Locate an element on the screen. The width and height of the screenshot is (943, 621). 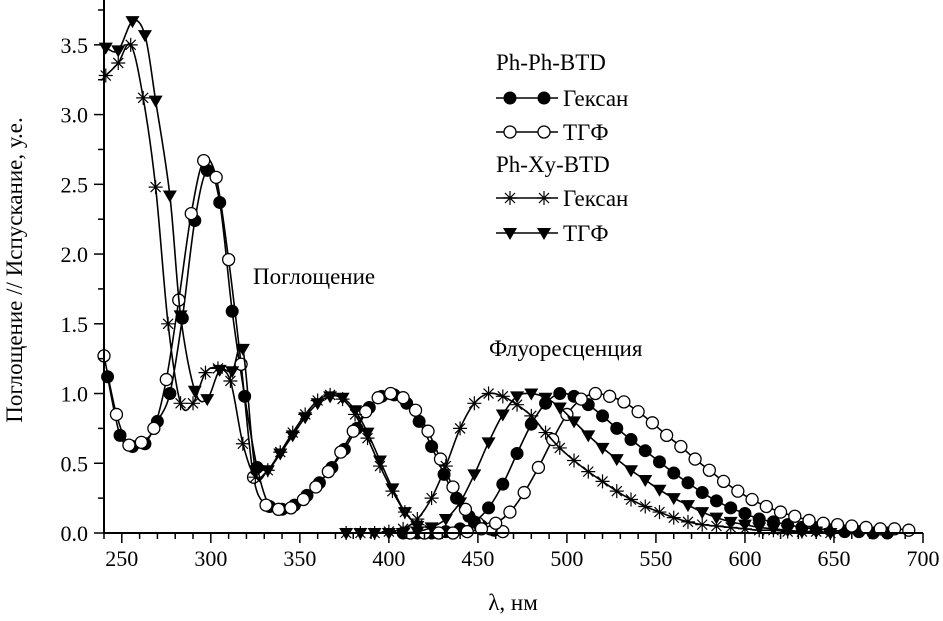
legend-sample-asterisk is located at coordinates (527, 198).